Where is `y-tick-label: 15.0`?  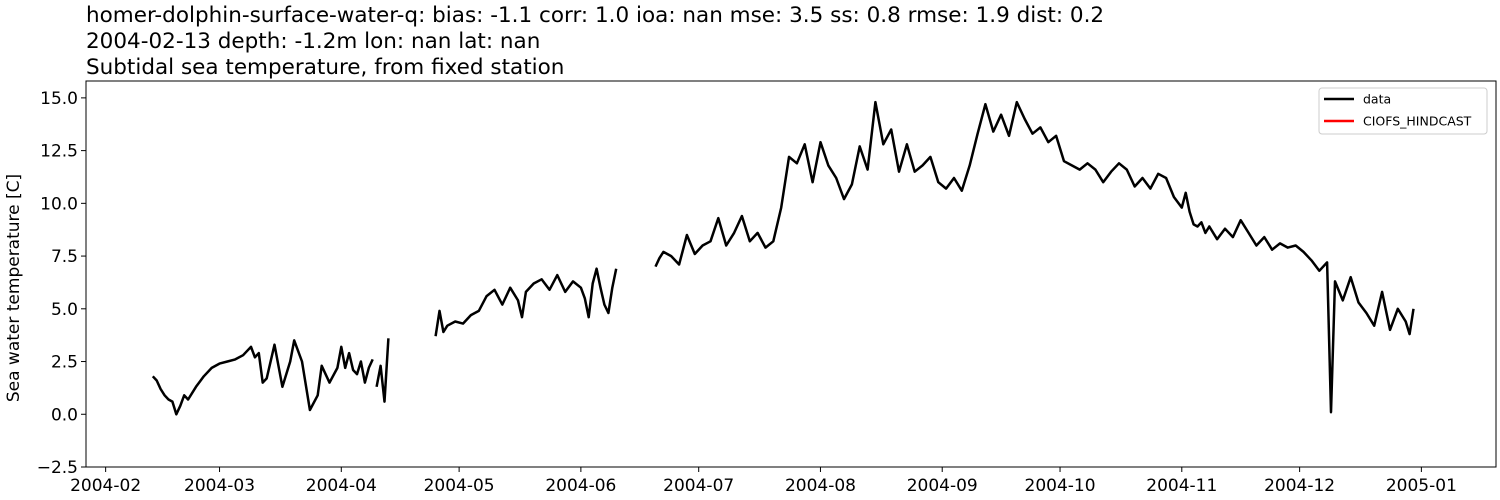 y-tick-label: 15.0 is located at coordinates (59, 99).